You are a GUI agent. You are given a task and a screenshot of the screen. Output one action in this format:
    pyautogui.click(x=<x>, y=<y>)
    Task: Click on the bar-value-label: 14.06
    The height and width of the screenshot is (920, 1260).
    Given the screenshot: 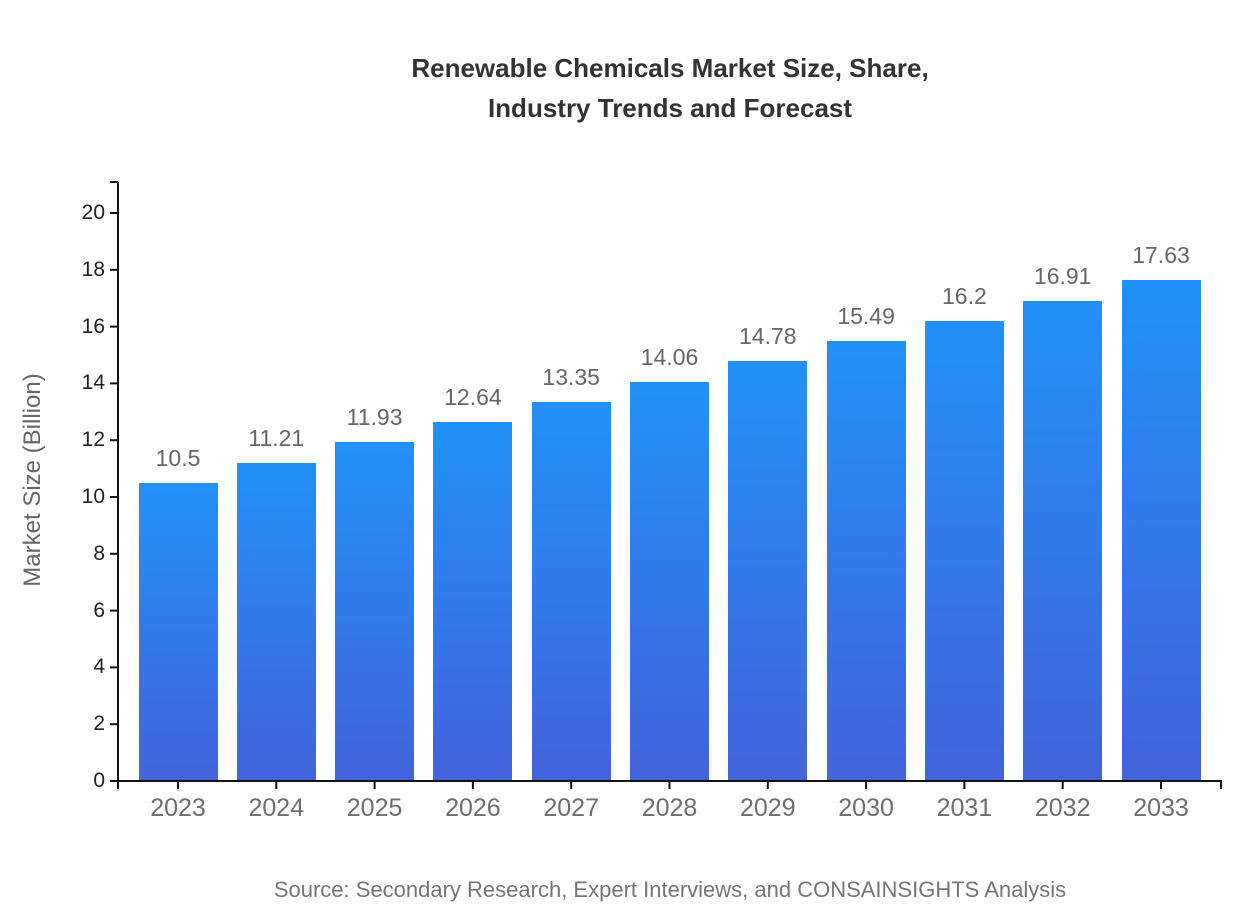 What is the action you would take?
    pyautogui.click(x=669, y=356)
    